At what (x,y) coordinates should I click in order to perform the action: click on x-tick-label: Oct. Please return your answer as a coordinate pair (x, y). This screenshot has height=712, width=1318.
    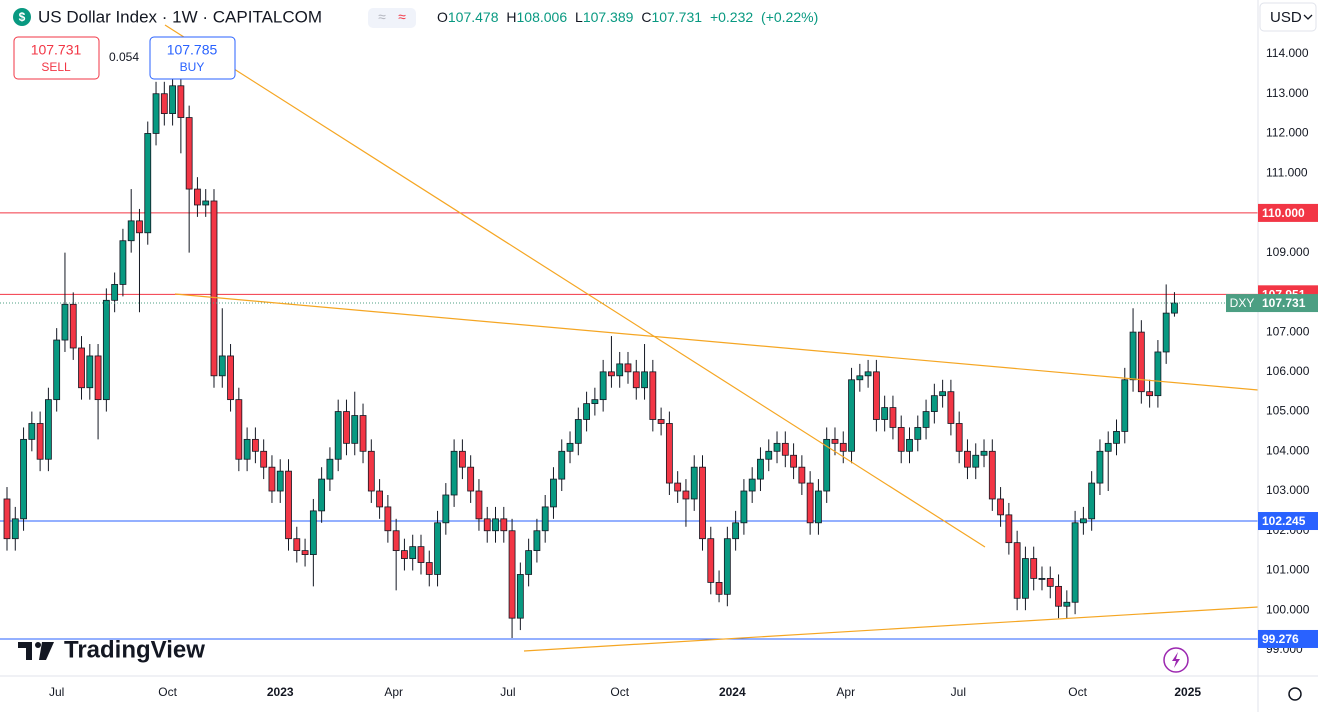
    Looking at the image, I should click on (1077, 692).